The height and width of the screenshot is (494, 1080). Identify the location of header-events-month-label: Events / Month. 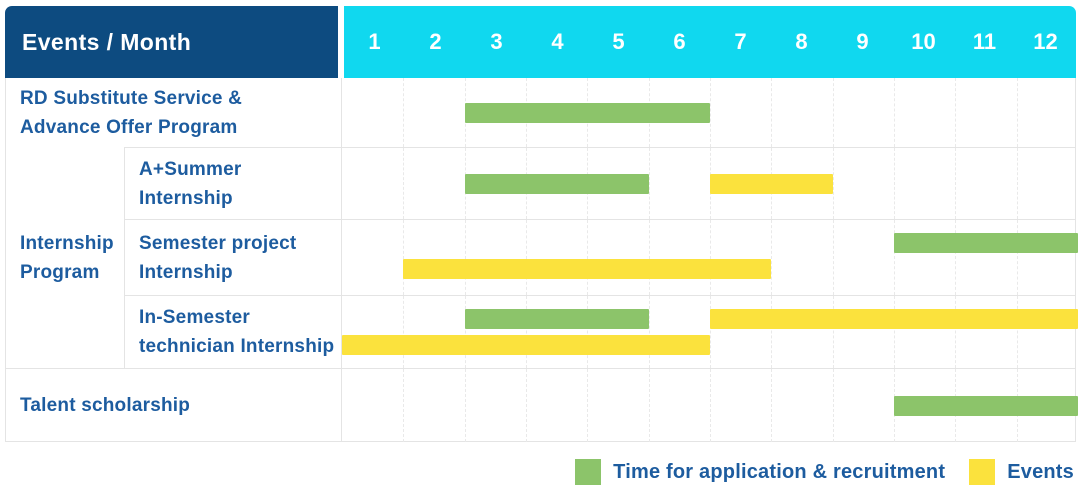
(171, 42).